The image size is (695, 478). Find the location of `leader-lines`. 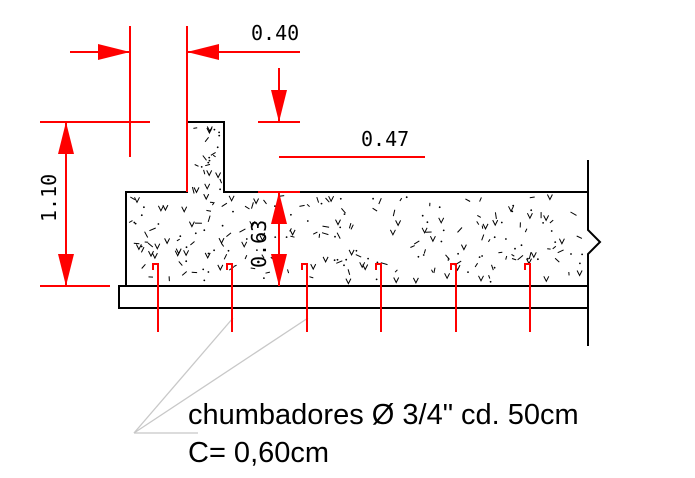

leader-lines is located at coordinates (221, 375).